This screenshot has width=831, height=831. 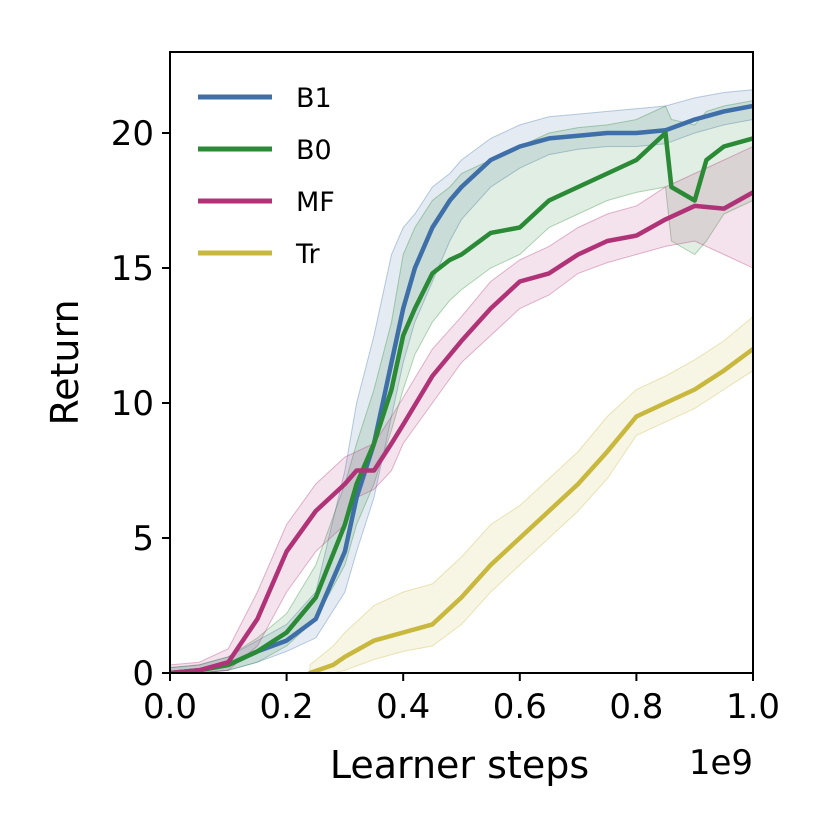 What do you see at coordinates (132, 404) in the screenshot?
I see `y-tick-label: 10` at bounding box center [132, 404].